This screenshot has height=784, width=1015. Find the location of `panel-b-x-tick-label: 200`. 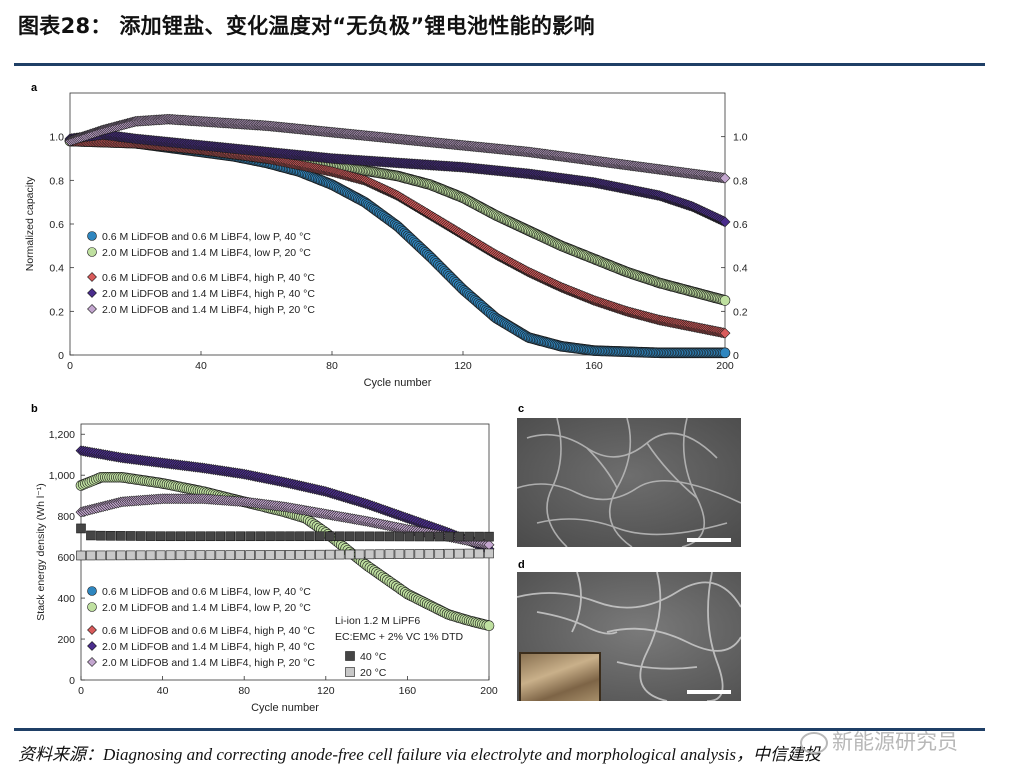

panel-b-x-tick-label: 200 is located at coordinates (489, 691).